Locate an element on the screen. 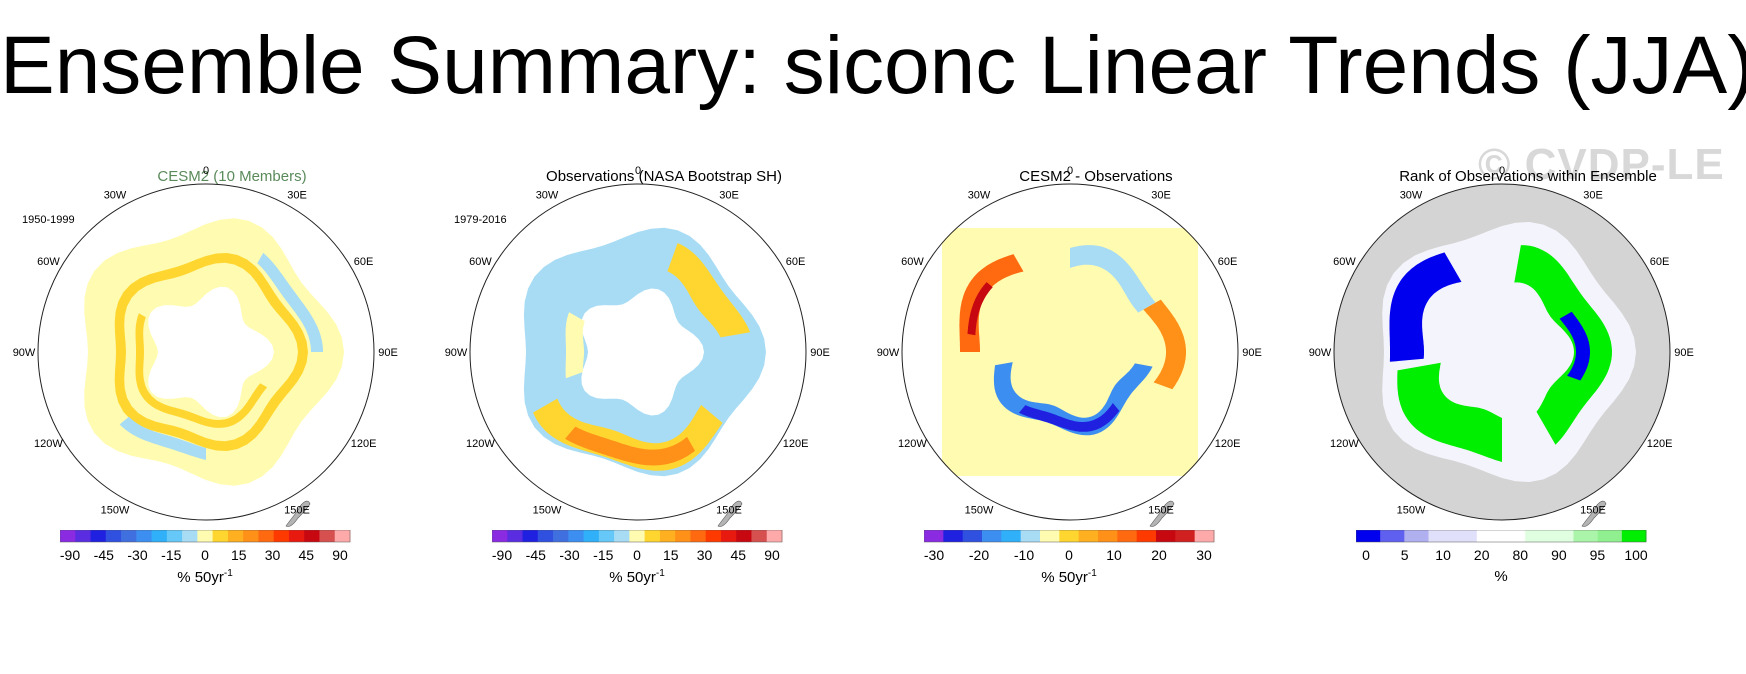 This screenshot has width=1746, height=674. colorbar: 0 5 10 20 80 90 95 100% is located at coordinates (1501, 569).